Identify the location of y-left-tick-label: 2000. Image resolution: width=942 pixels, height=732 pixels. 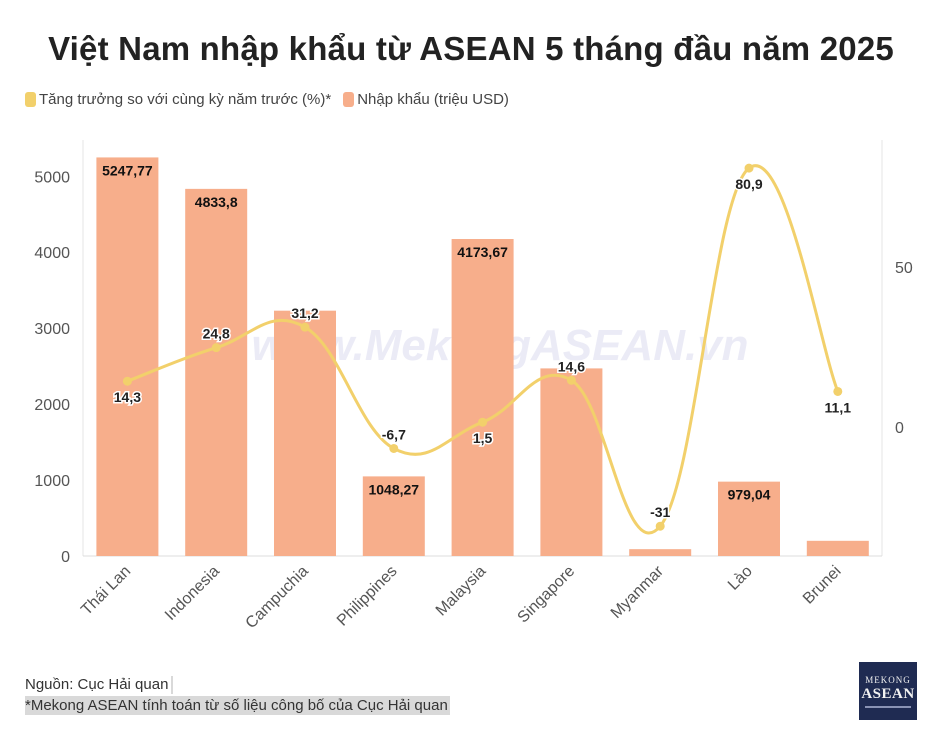
(52, 405).